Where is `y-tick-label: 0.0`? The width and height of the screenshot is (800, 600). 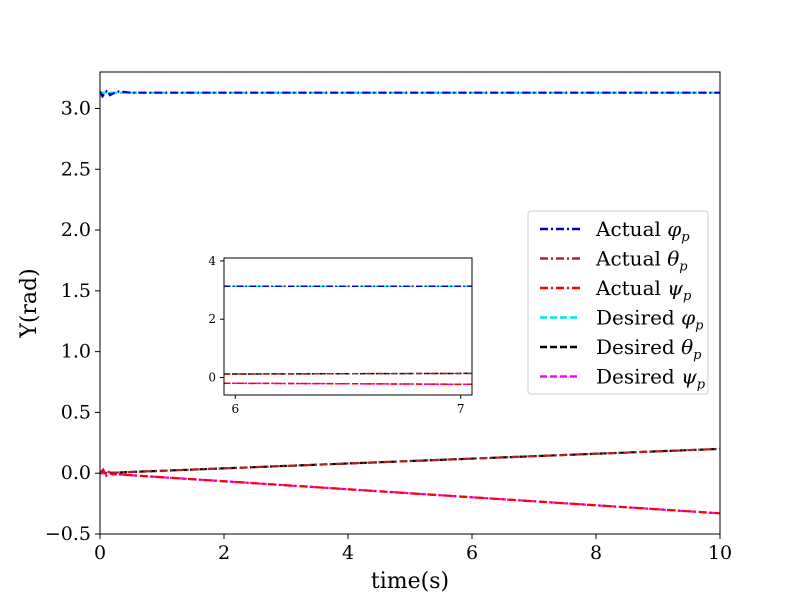
y-tick-label: 0.0 is located at coordinates (76, 473).